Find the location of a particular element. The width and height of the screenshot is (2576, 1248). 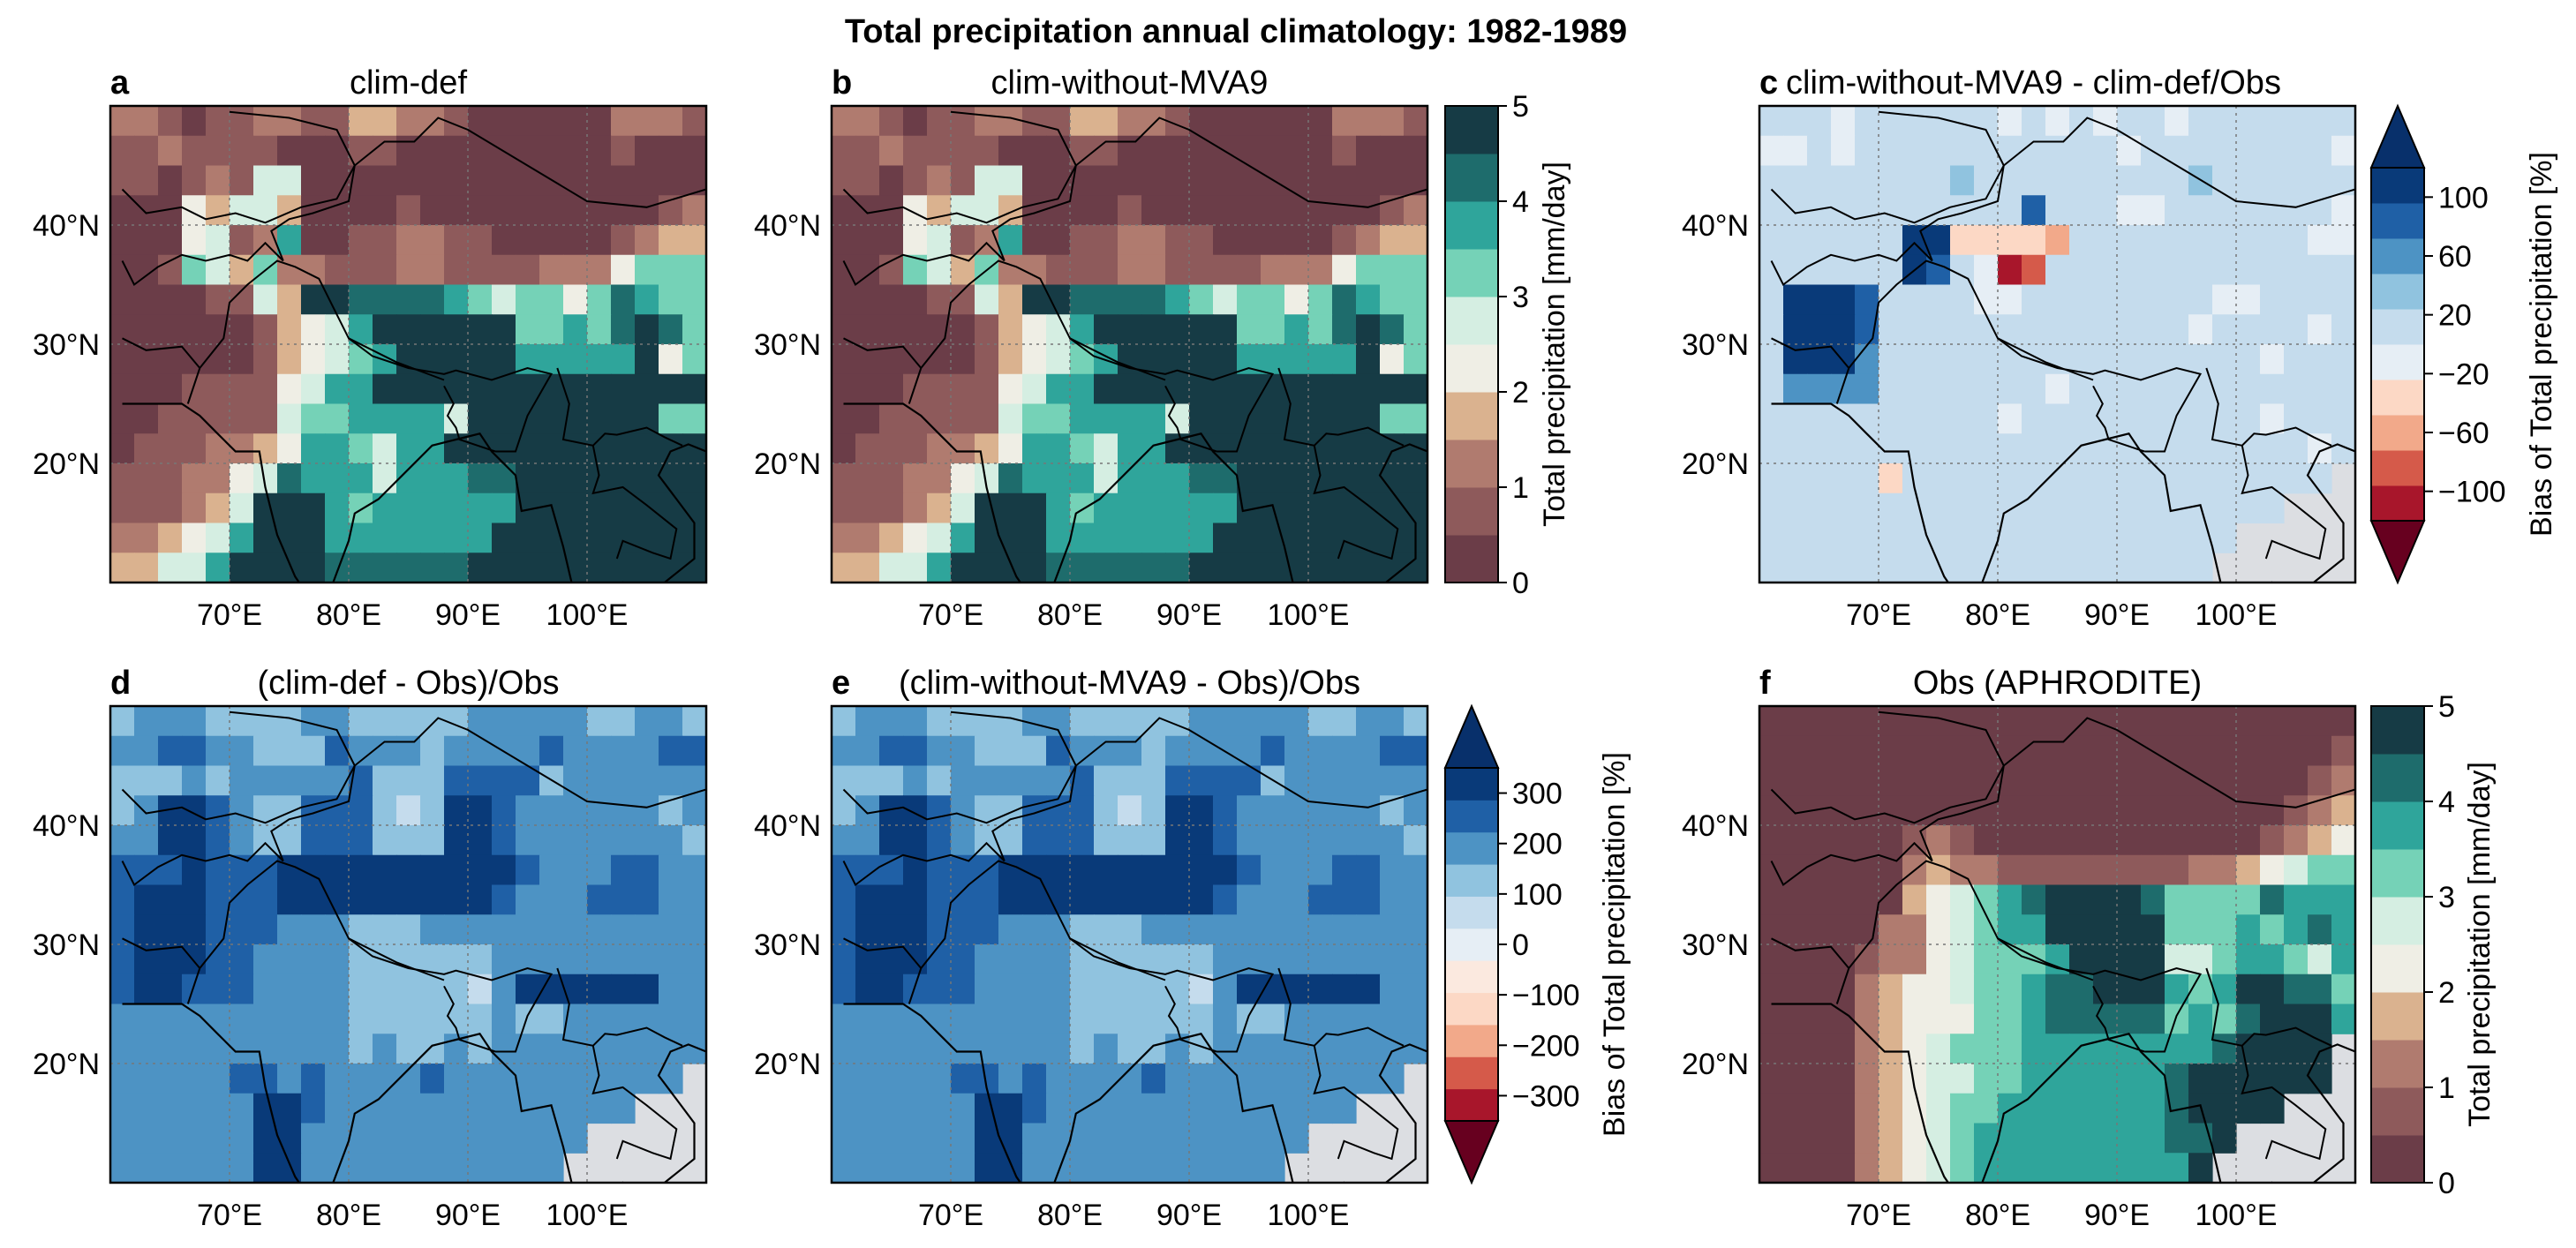

lon-tick-label: 70°E is located at coordinates (230, 615).